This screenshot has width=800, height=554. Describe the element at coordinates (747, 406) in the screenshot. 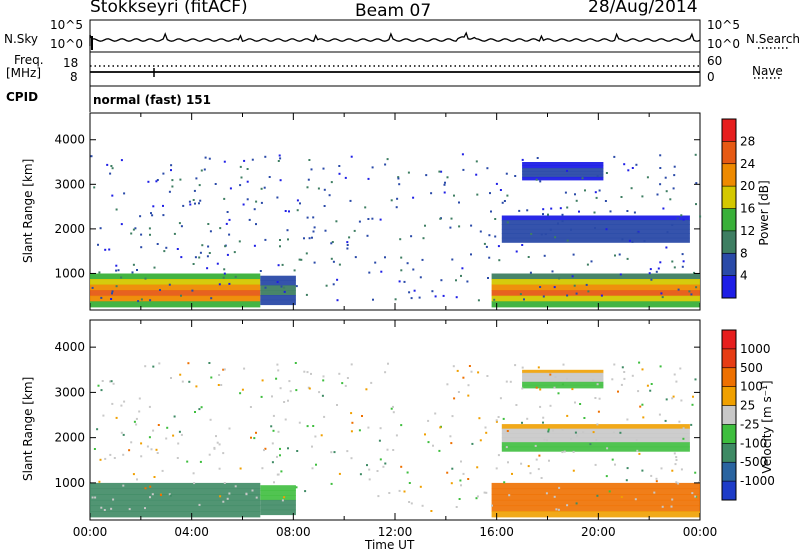

I see `velocity-colorbar-ticklabel-3: 25` at that location.